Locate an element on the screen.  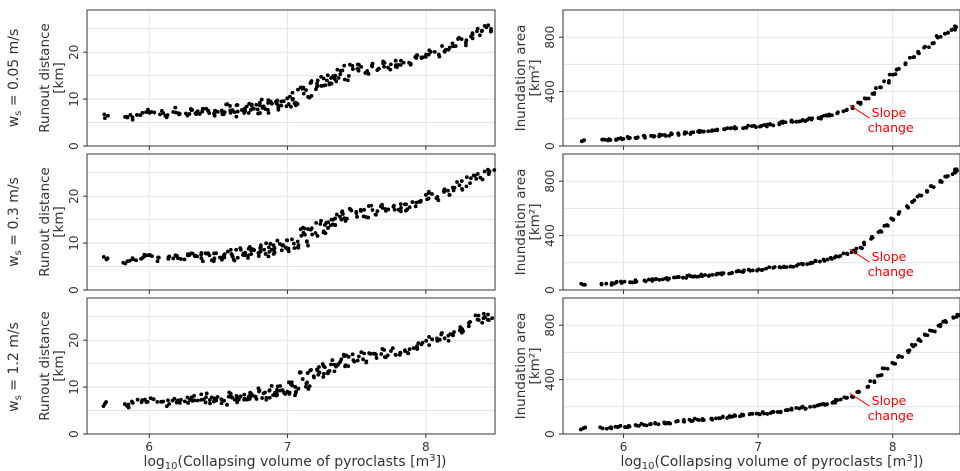
y-axis-label-line1: Inundation area is located at coordinates (521, 366).